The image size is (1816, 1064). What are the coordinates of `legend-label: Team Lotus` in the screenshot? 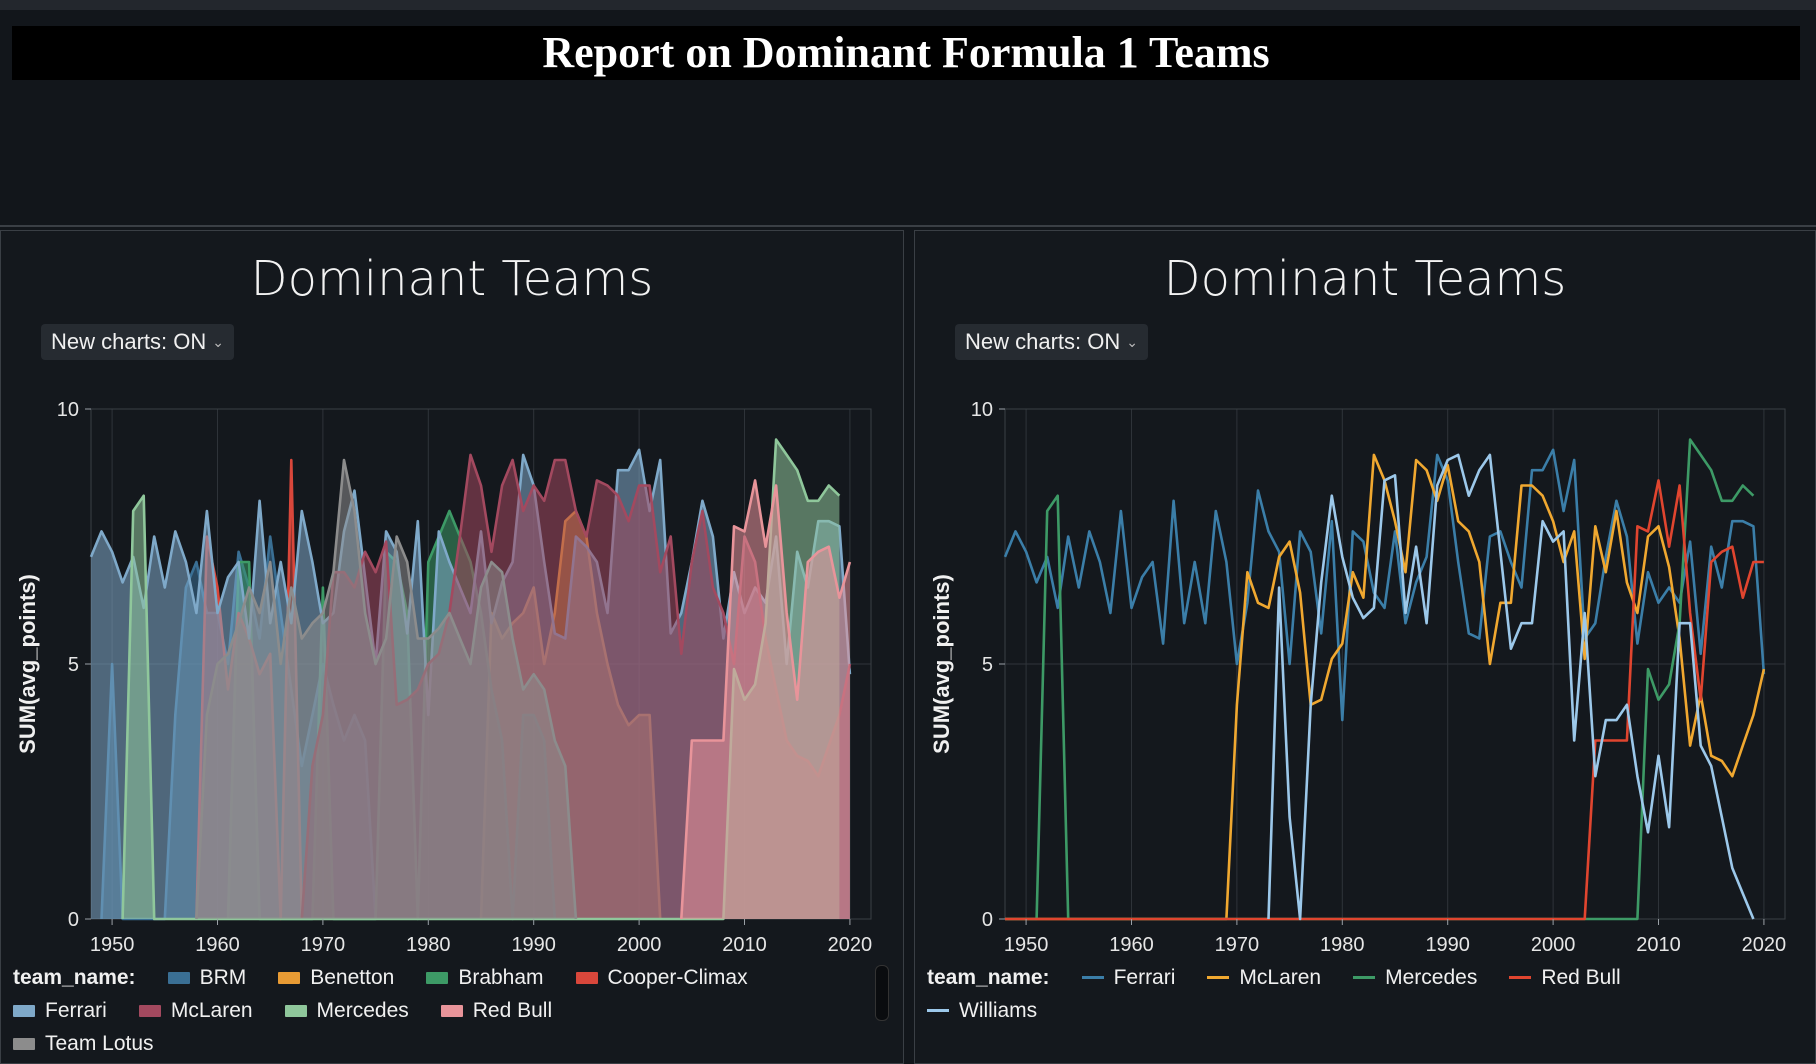 It's located at (99, 1043).